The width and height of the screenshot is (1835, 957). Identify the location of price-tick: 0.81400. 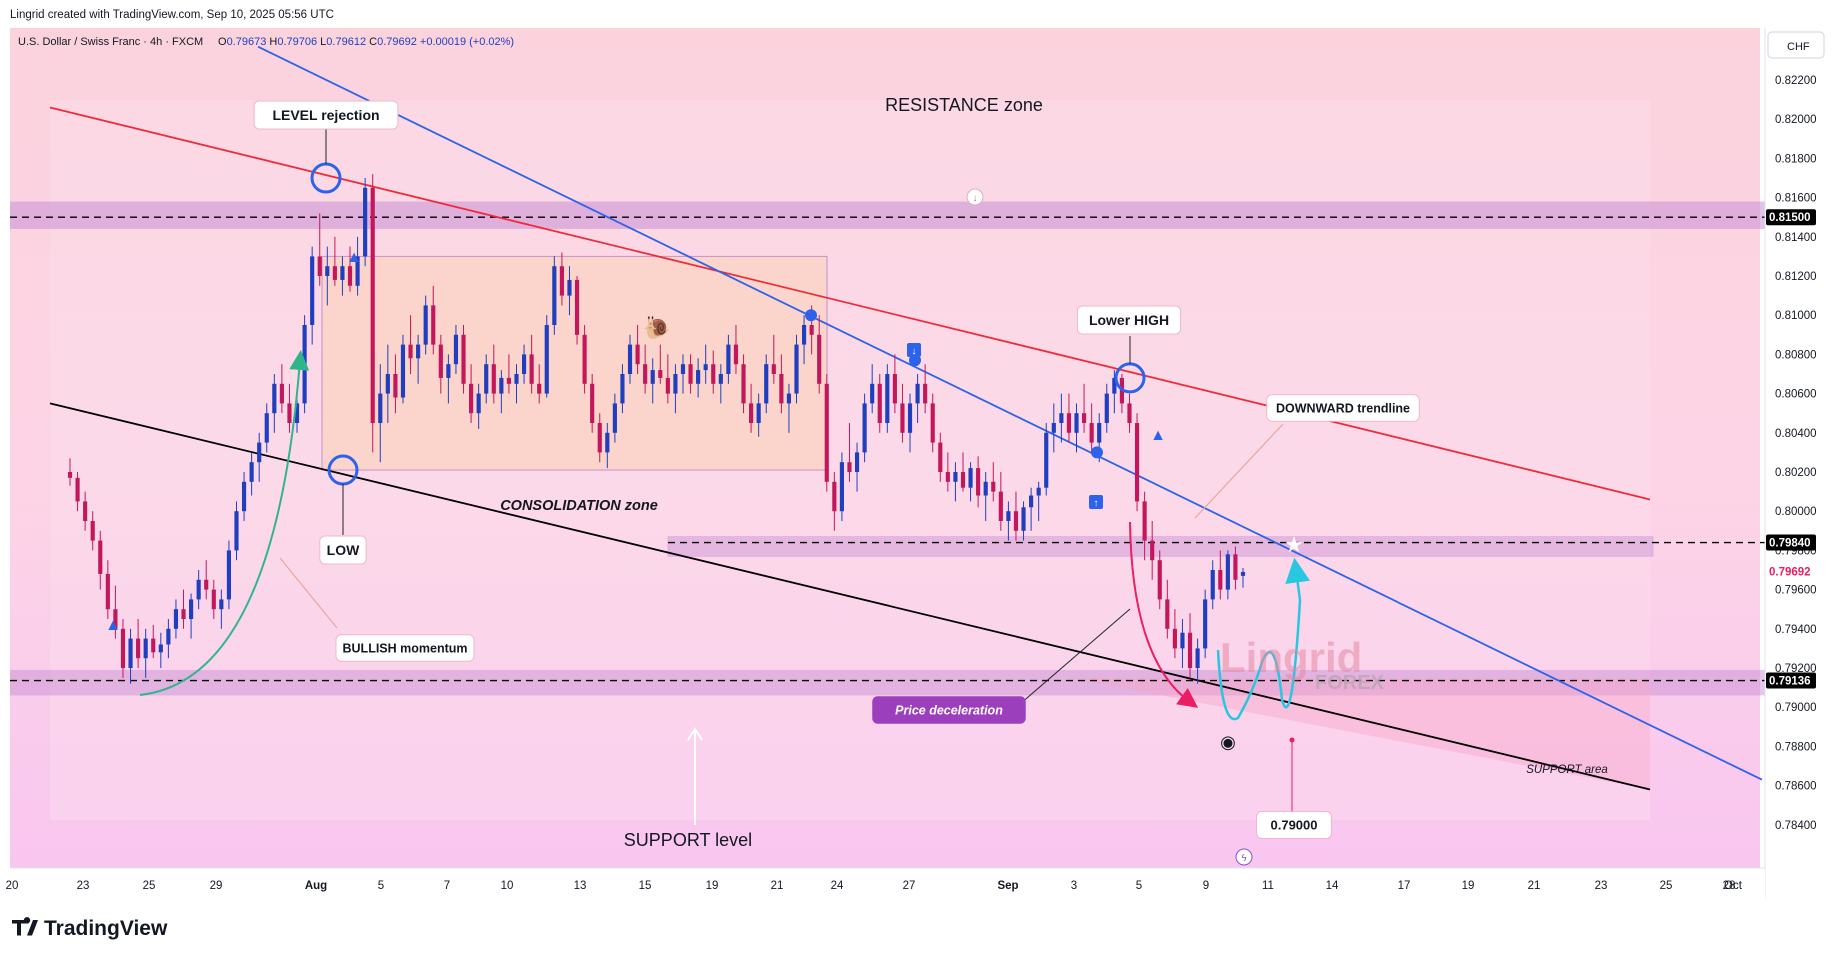
(1796, 238).